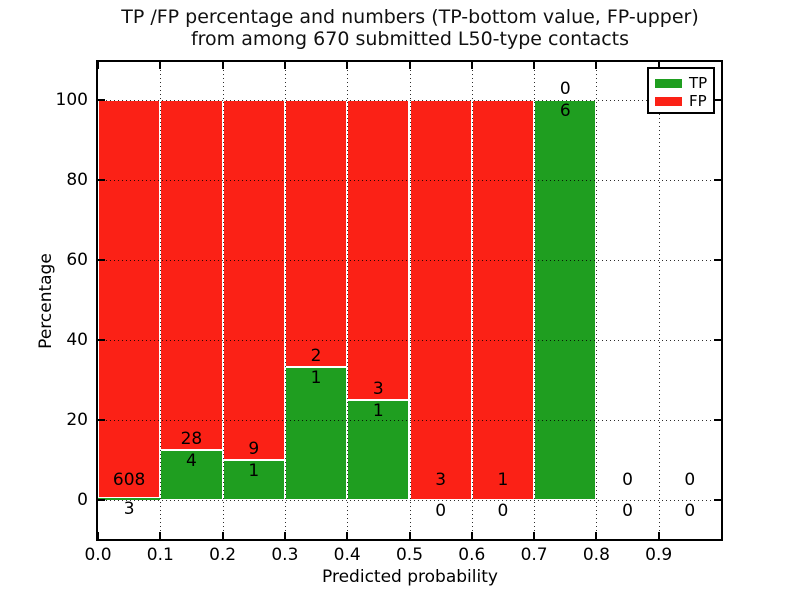 This screenshot has height=600, width=800. What do you see at coordinates (659, 555) in the screenshot?
I see `x-tick-label: 0.9` at bounding box center [659, 555].